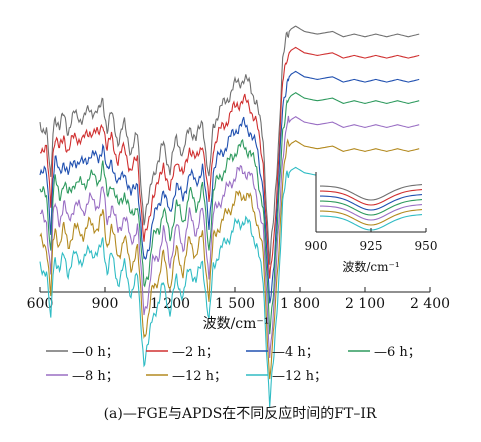 This screenshot has width=481, height=442. What do you see at coordinates (370, 266) in the screenshot?
I see `inset-axis-title: 波数/cm⁻¹` at bounding box center [370, 266].